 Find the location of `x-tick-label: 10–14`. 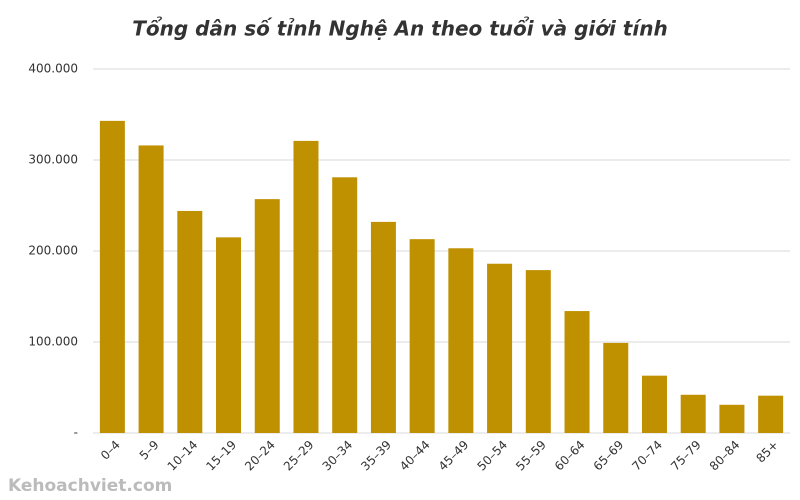

x-tick-label: 10–14 is located at coordinates (183, 456).